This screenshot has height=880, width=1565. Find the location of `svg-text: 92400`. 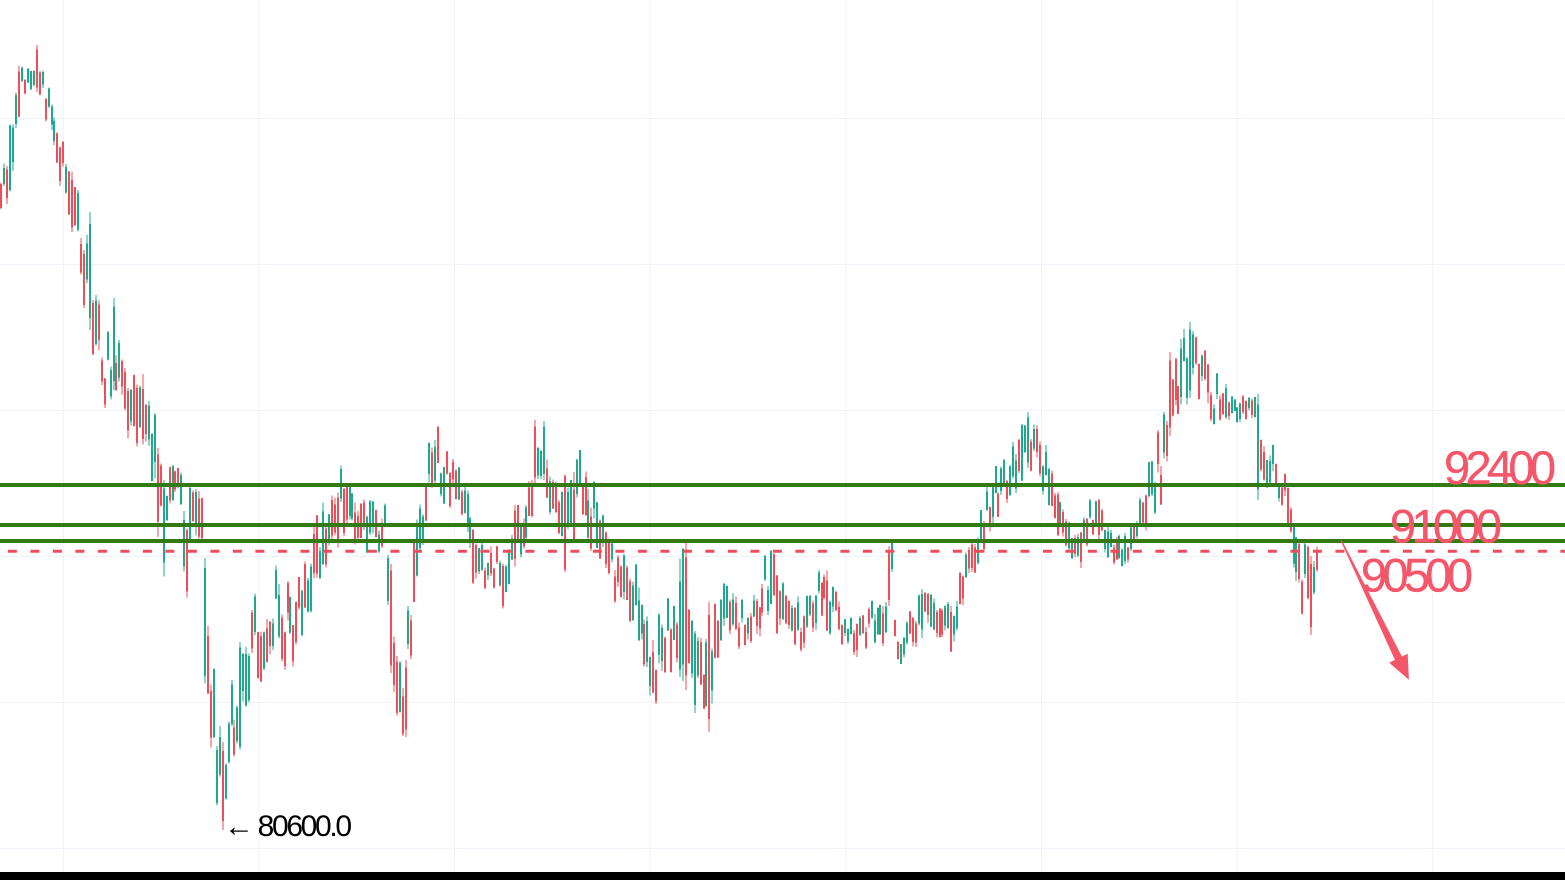

svg-text: 92400 is located at coordinates (1500, 467).